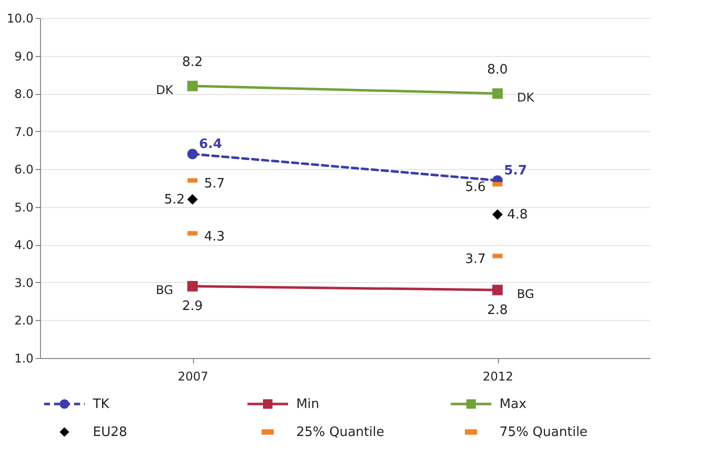 The image size is (716, 472). What do you see at coordinates (24, 283) in the screenshot?
I see `y-tick-label: 3.0` at bounding box center [24, 283].